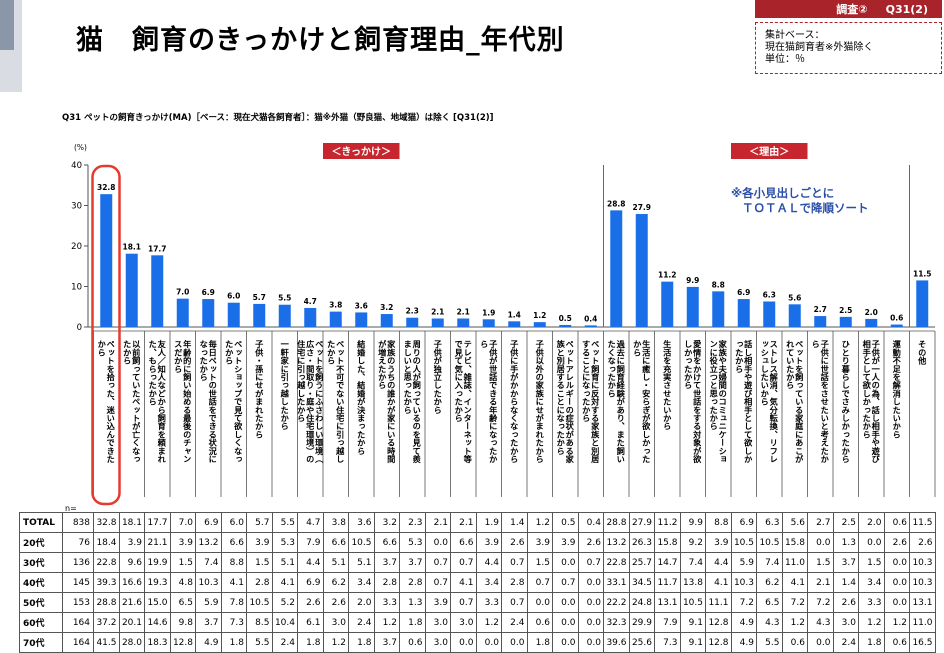  Describe the element at coordinates (667, 562) in the screenshot. I see `table-cell: 14.7` at that location.